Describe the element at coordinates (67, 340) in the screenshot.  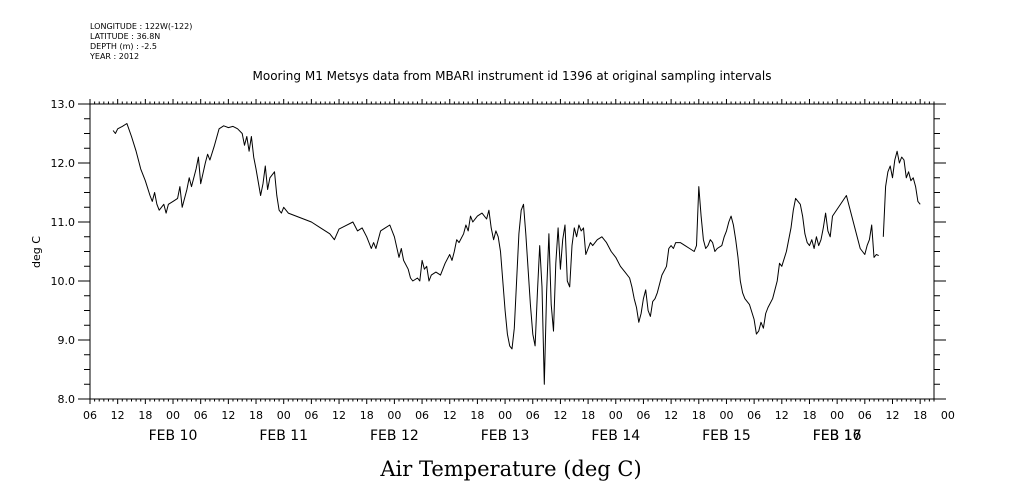
I see `y-tick-label: 9.0` at that location.